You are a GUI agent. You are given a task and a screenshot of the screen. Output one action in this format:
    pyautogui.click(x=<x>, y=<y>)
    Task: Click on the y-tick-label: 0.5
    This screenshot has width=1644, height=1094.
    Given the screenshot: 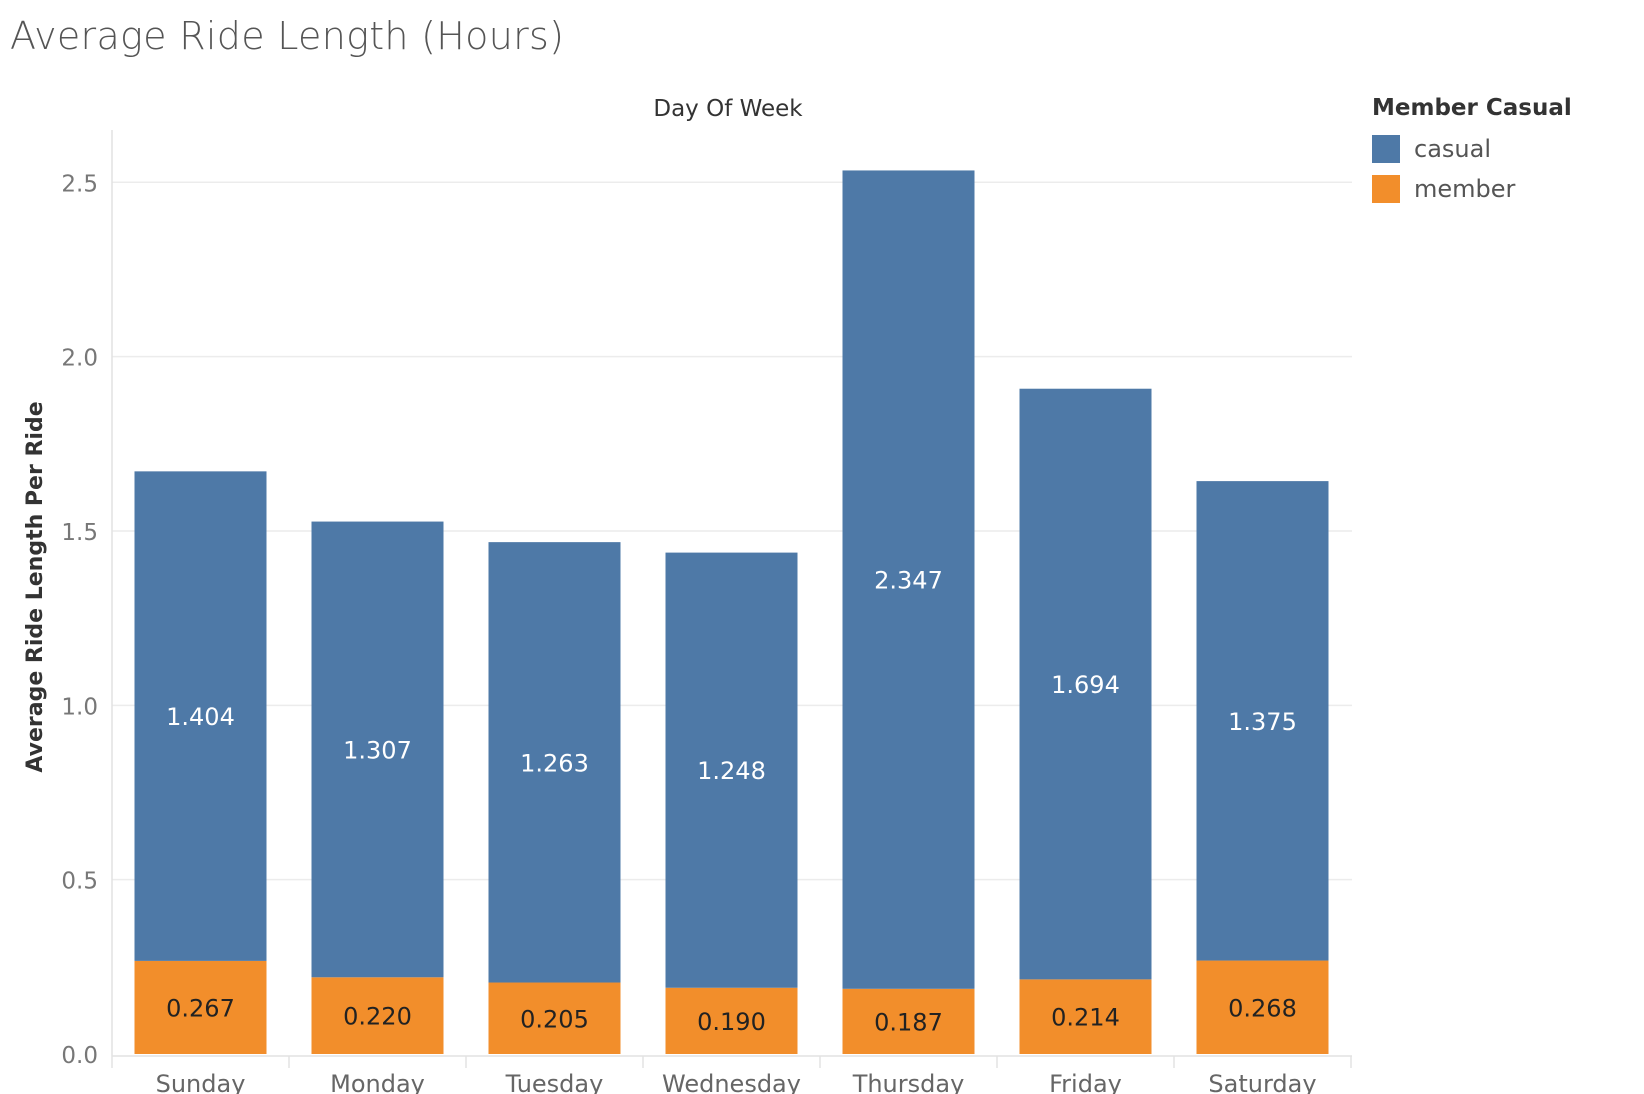 What is the action you would take?
    pyautogui.click(x=79, y=882)
    